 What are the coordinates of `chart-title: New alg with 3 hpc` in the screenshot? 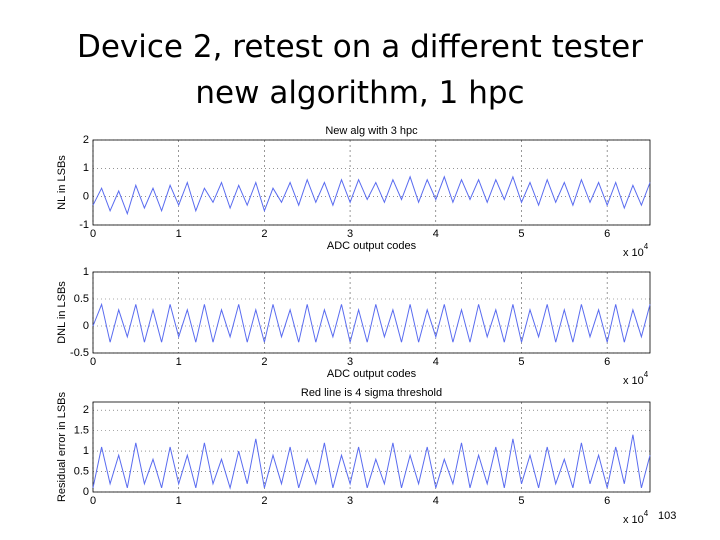 It's located at (371, 131).